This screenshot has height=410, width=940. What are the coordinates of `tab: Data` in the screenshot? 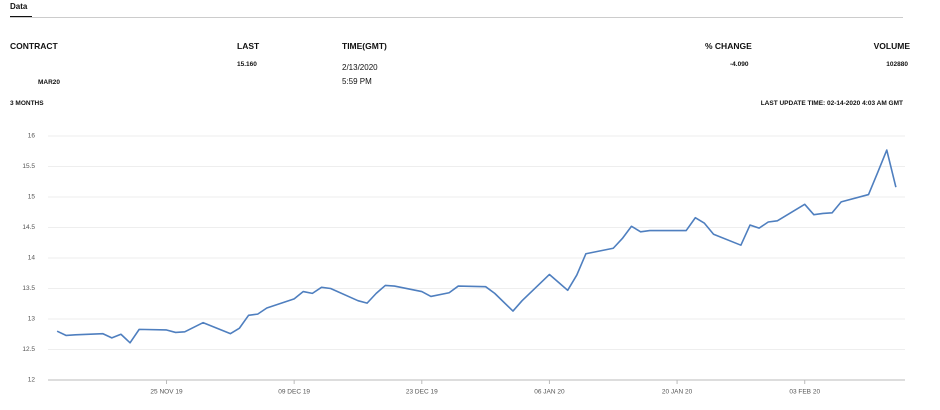 It's located at (19, 6).